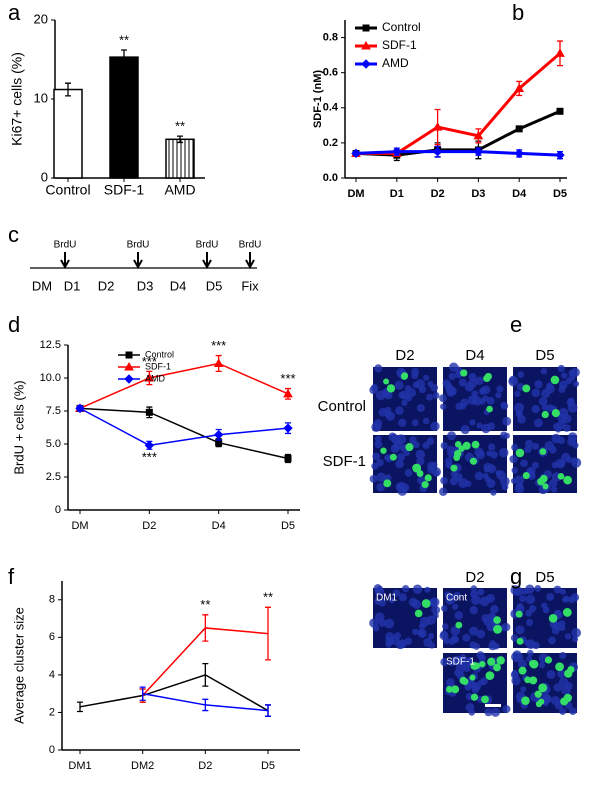  What do you see at coordinates (42, 285) in the screenshot?
I see `day-label: DM` at bounding box center [42, 285].